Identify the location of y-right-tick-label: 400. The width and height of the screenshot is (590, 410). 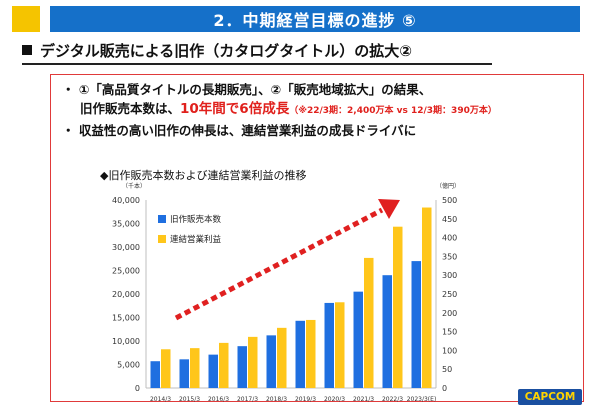
(449, 238).